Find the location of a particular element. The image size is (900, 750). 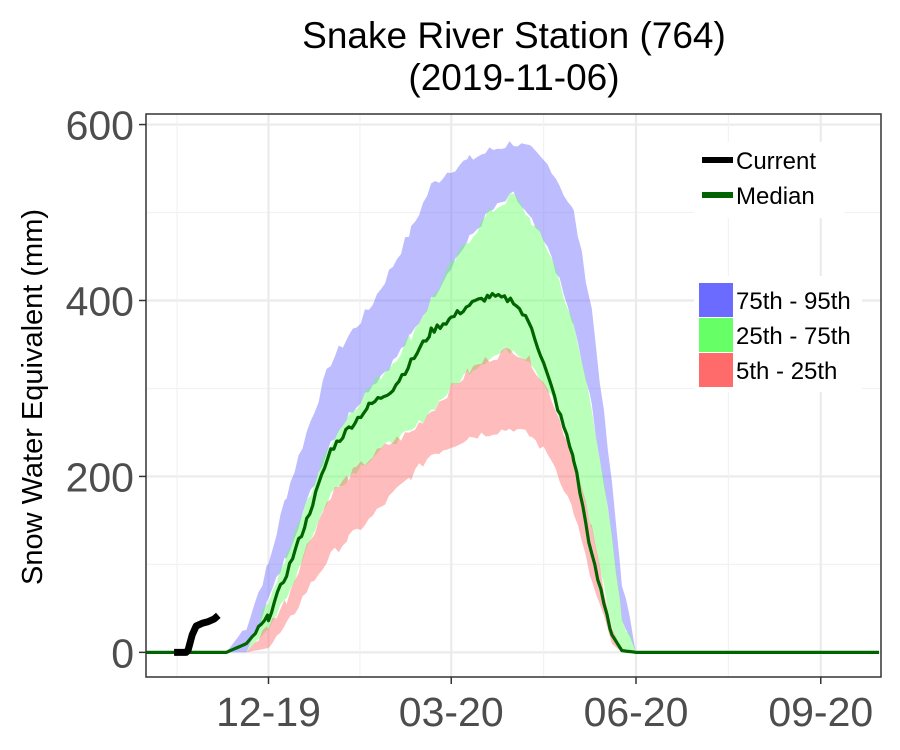

y-tick-label: 400 is located at coordinates (100, 301).